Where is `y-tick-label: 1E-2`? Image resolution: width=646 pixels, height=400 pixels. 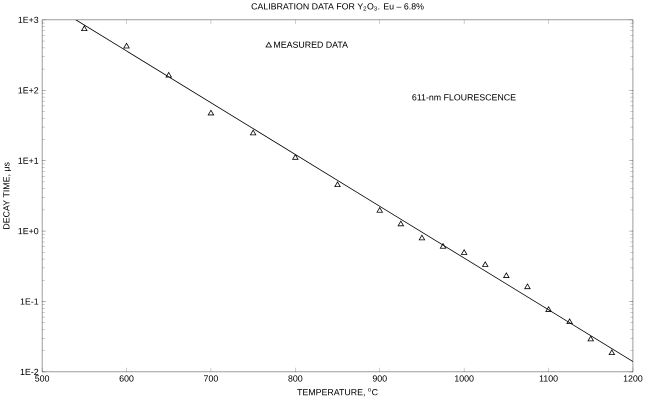 y-tick-label: 1E-2 is located at coordinates (29, 372).